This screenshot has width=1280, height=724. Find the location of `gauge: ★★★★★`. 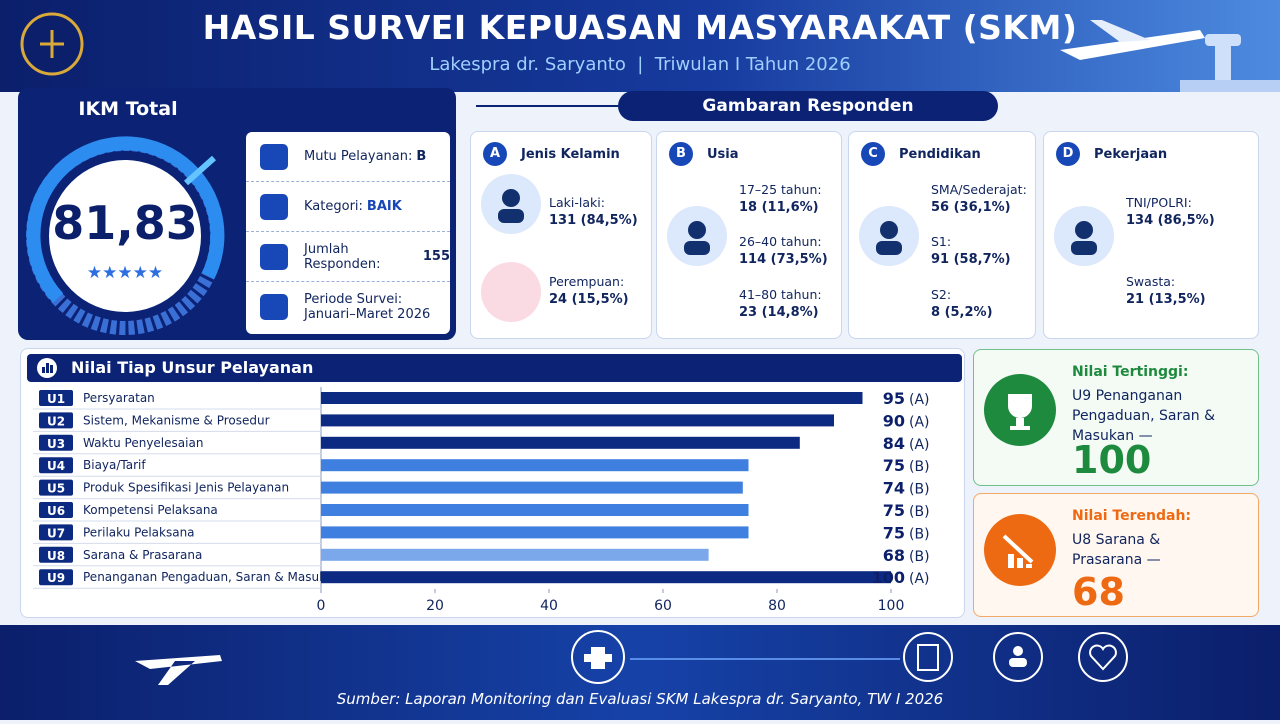

gauge: ★★★★★ is located at coordinates (125, 235).